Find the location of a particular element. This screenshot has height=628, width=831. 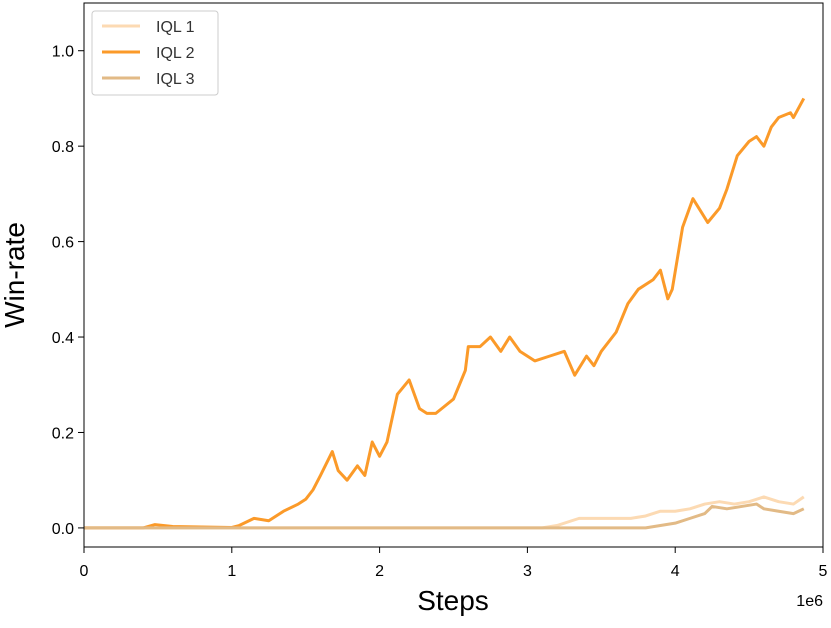

legend-box is located at coordinates (155, 53).